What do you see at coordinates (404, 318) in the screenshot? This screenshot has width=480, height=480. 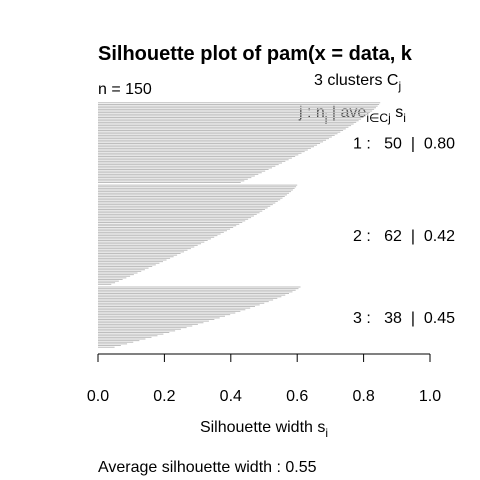 I see `cluster-label: 3 : 38 | 0.45` at bounding box center [404, 318].